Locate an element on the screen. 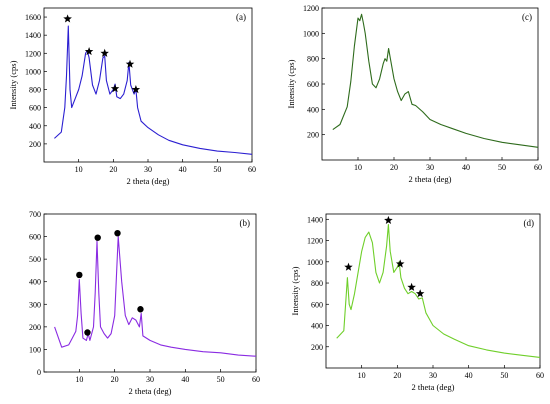  panel-label: (a) is located at coordinates (241, 17).